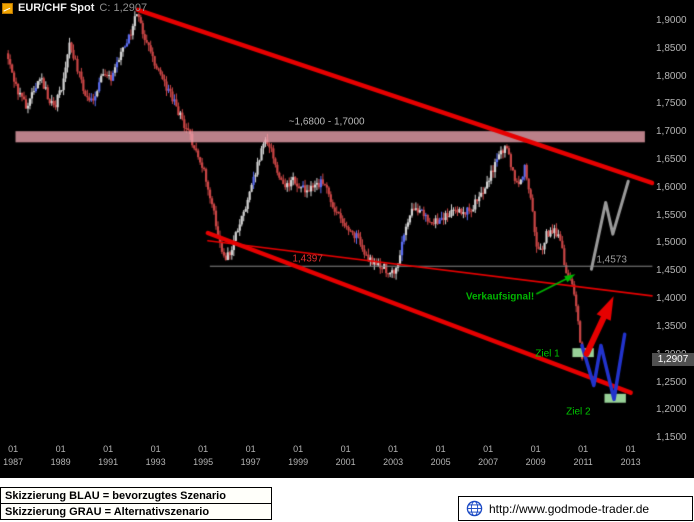  Describe the element at coordinates (671, 132) in the screenshot. I see `y-tick-label: 1,7000` at that location.